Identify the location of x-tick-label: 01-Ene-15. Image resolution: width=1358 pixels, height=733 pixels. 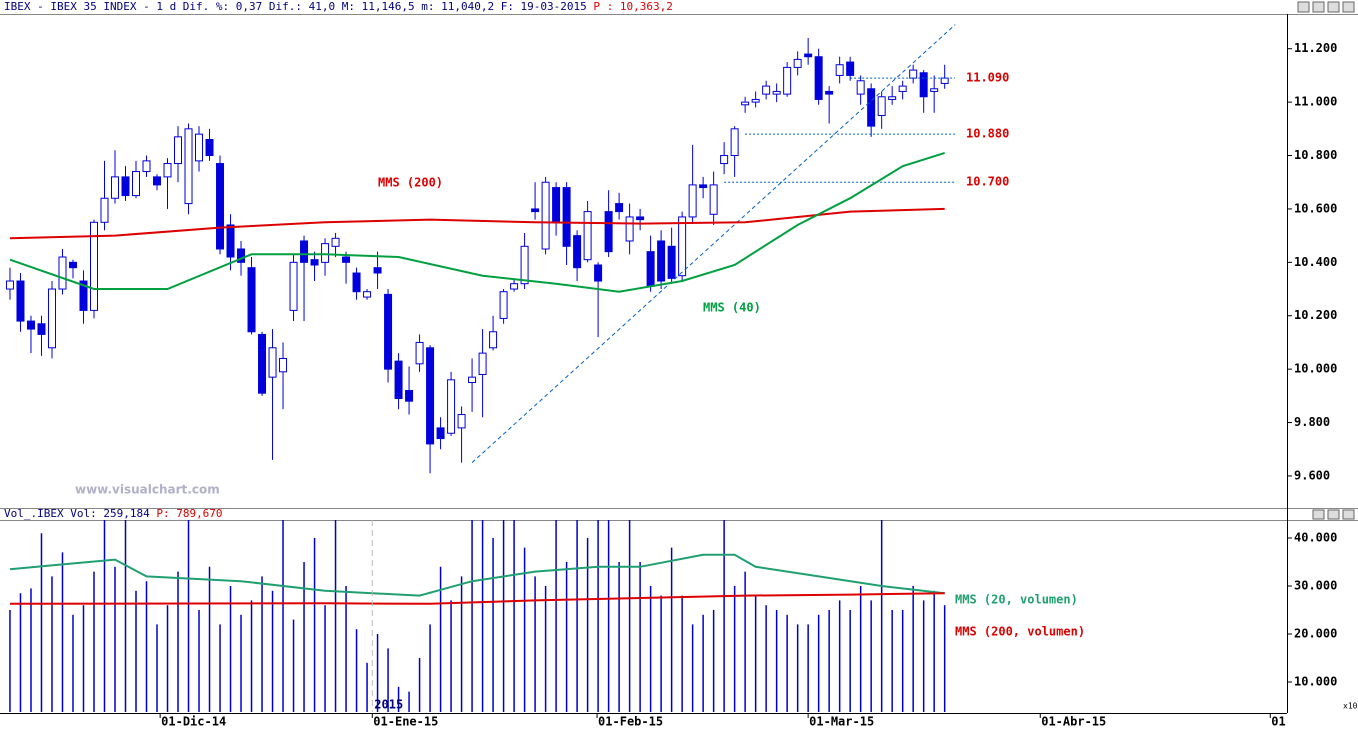
(405, 722).